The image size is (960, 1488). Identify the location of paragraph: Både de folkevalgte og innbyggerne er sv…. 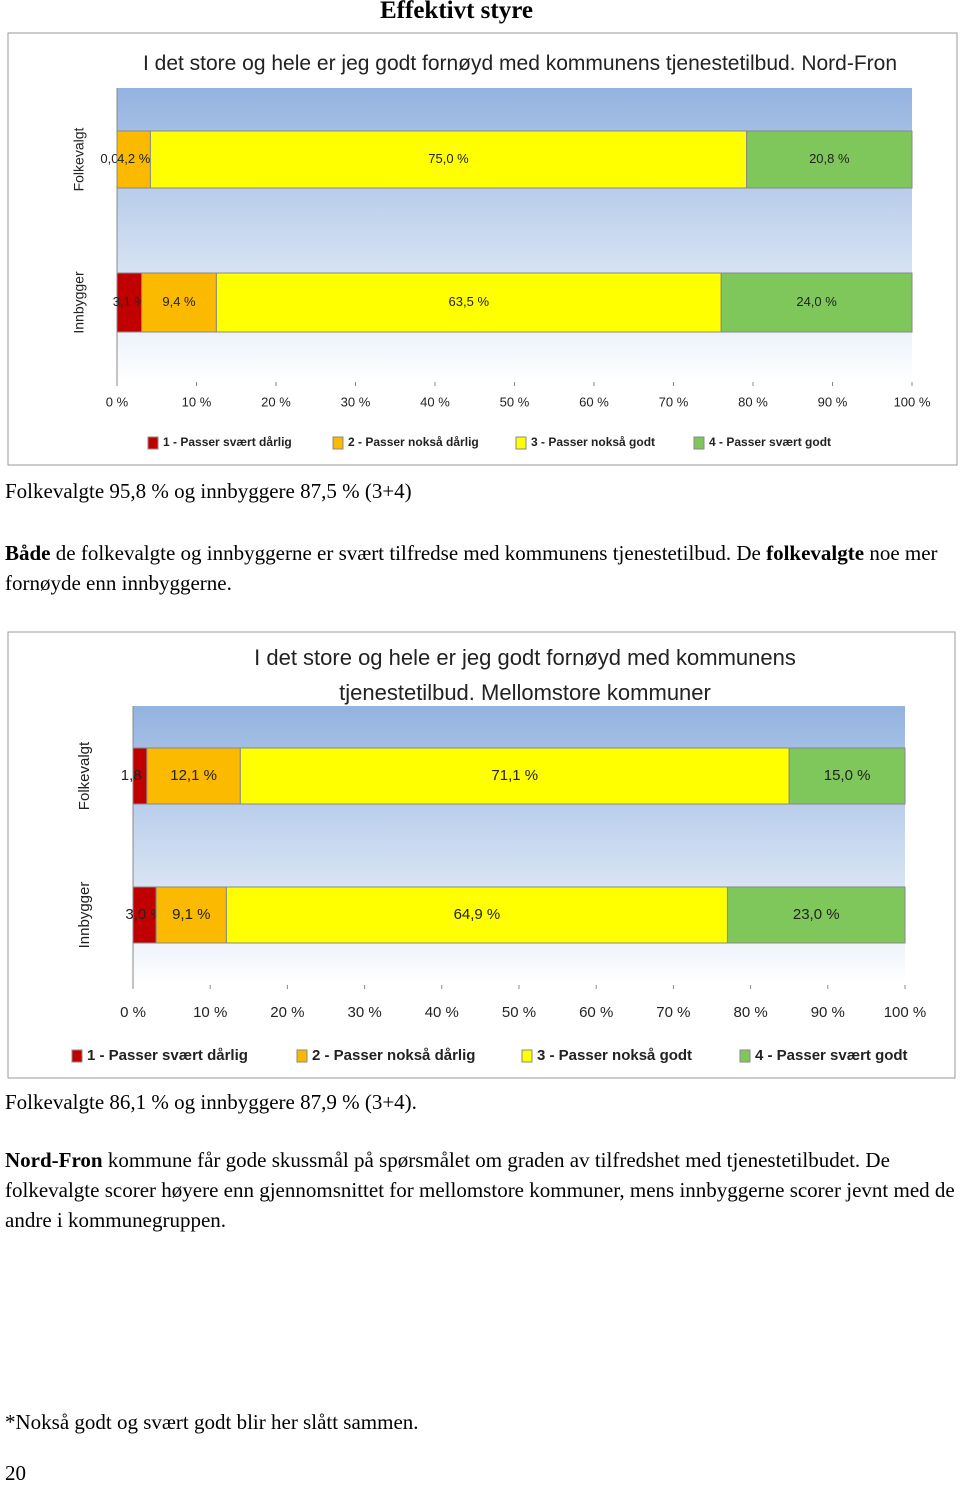
(477, 568).